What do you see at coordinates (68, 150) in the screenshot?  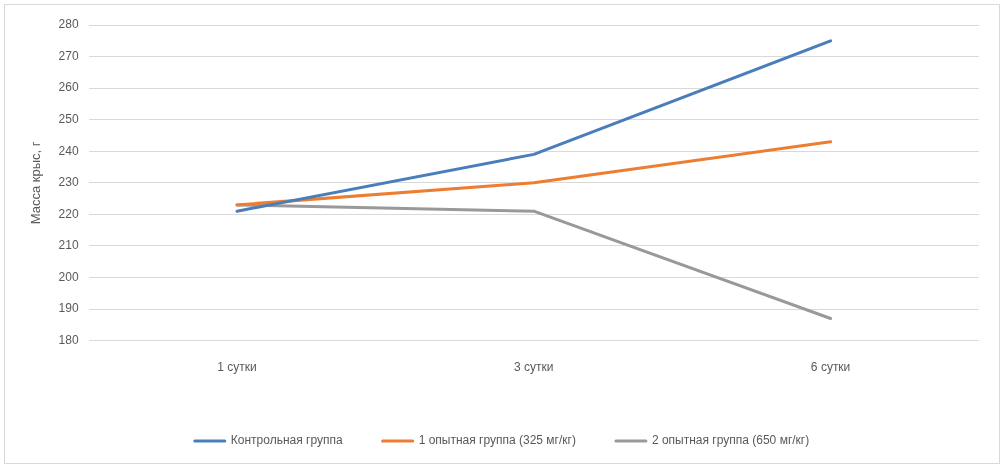 I see `y-tick-label: 240` at bounding box center [68, 150].